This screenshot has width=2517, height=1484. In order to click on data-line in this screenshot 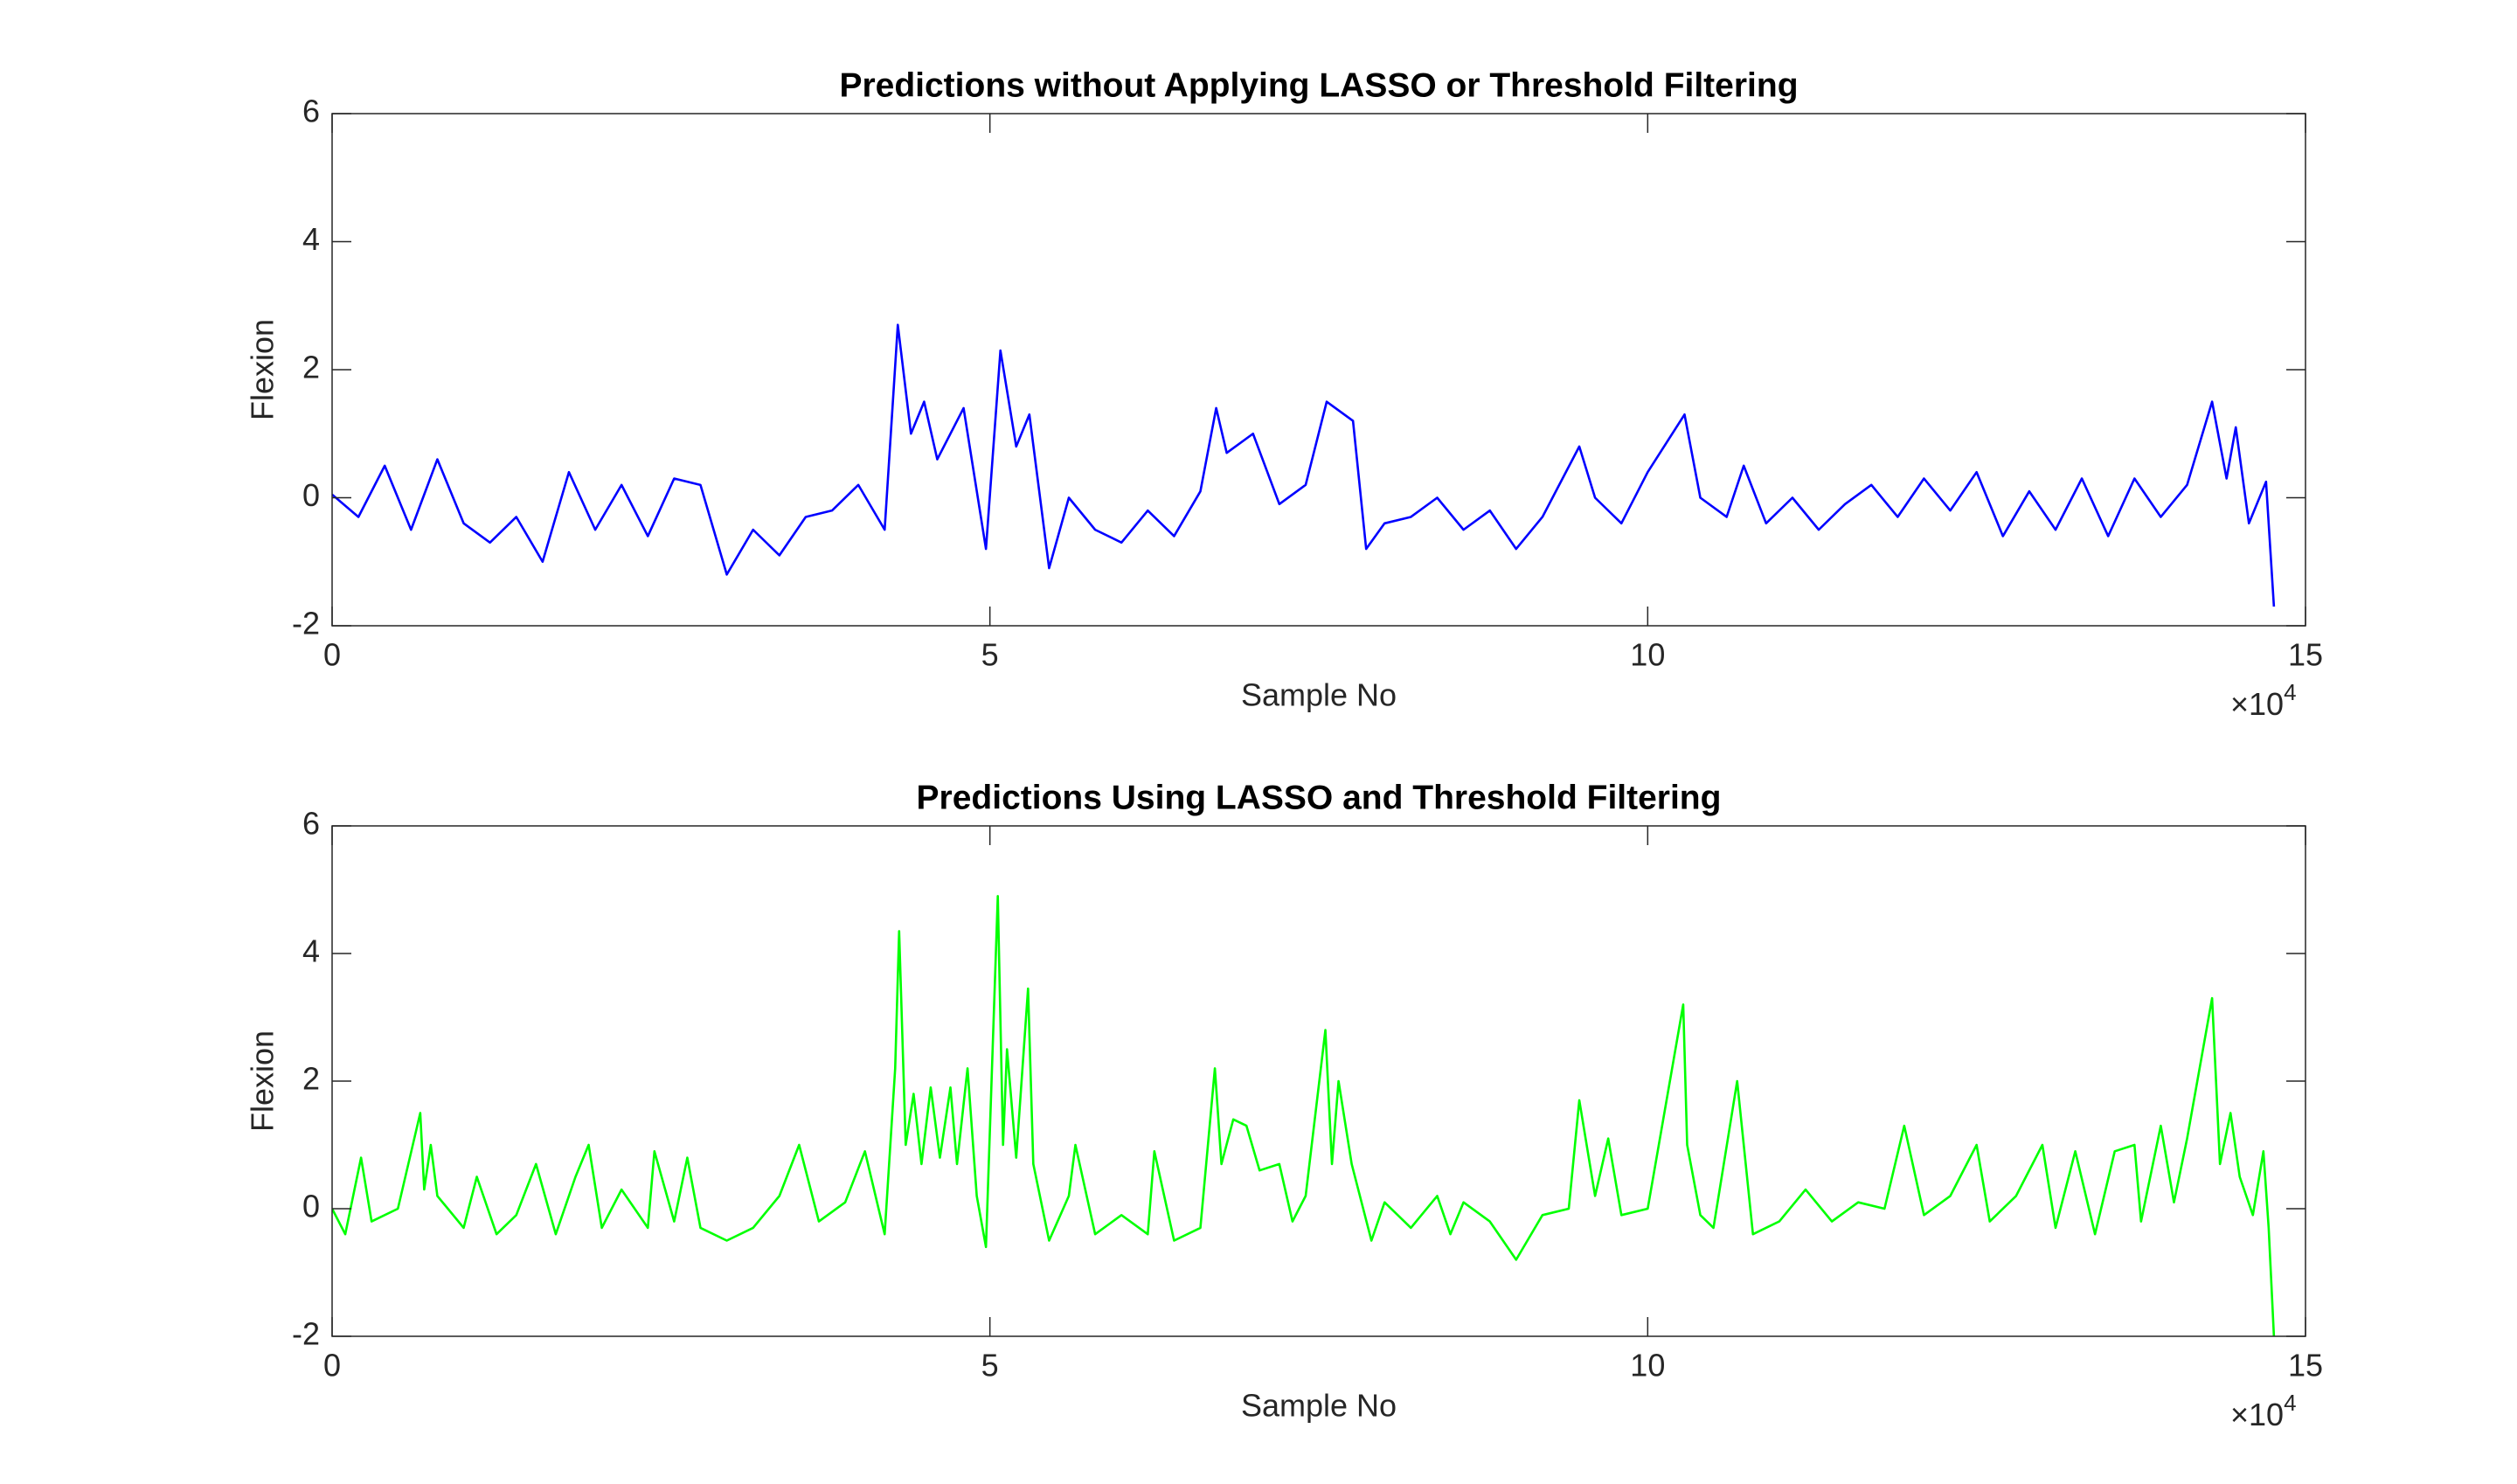, I will do `click(1304, 465)`.